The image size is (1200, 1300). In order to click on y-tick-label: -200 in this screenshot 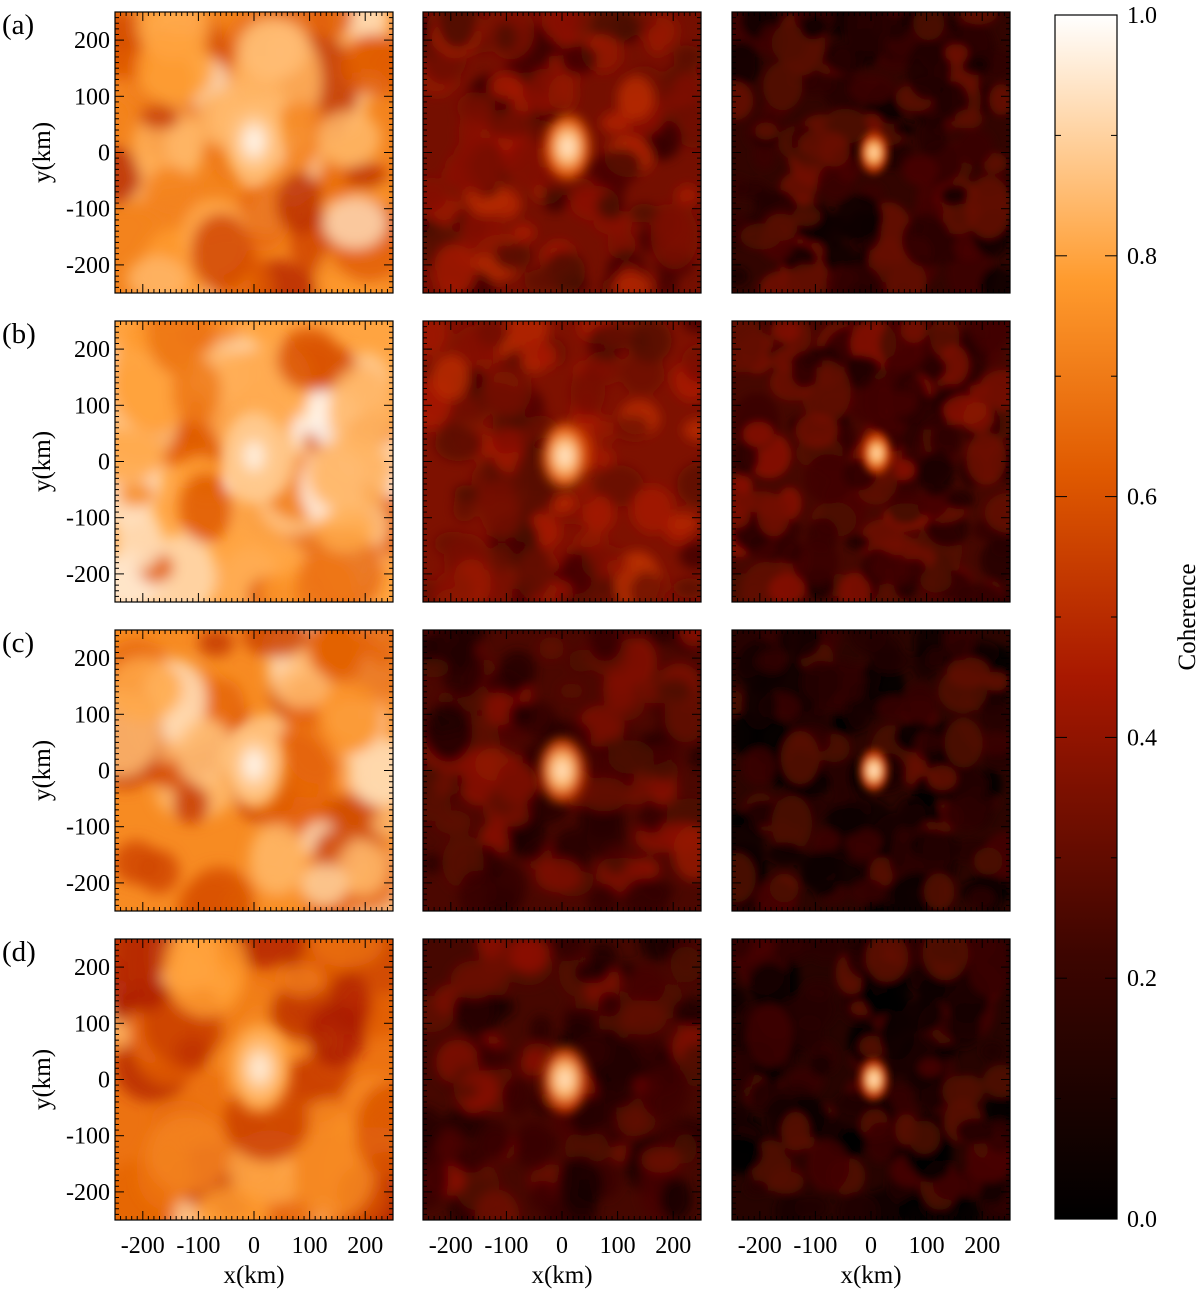, I will do `click(88, 266)`.